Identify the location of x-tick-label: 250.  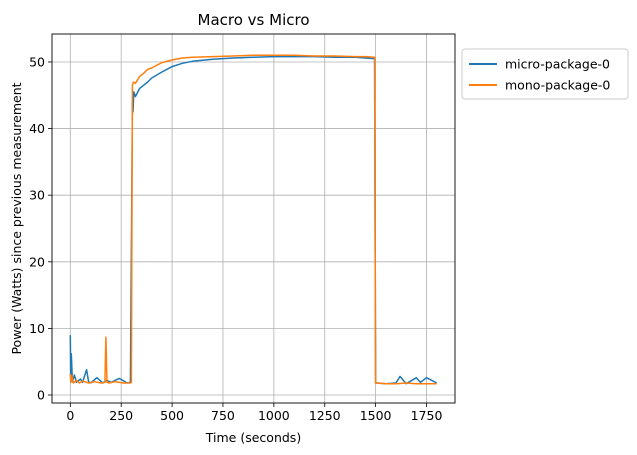
(121, 415).